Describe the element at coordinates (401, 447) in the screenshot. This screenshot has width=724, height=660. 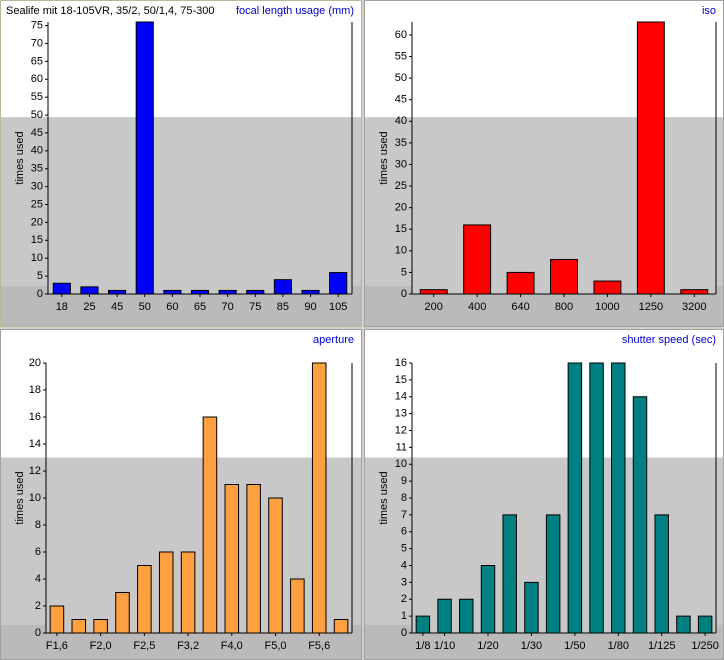
I see `y-tick-label: 11` at that location.